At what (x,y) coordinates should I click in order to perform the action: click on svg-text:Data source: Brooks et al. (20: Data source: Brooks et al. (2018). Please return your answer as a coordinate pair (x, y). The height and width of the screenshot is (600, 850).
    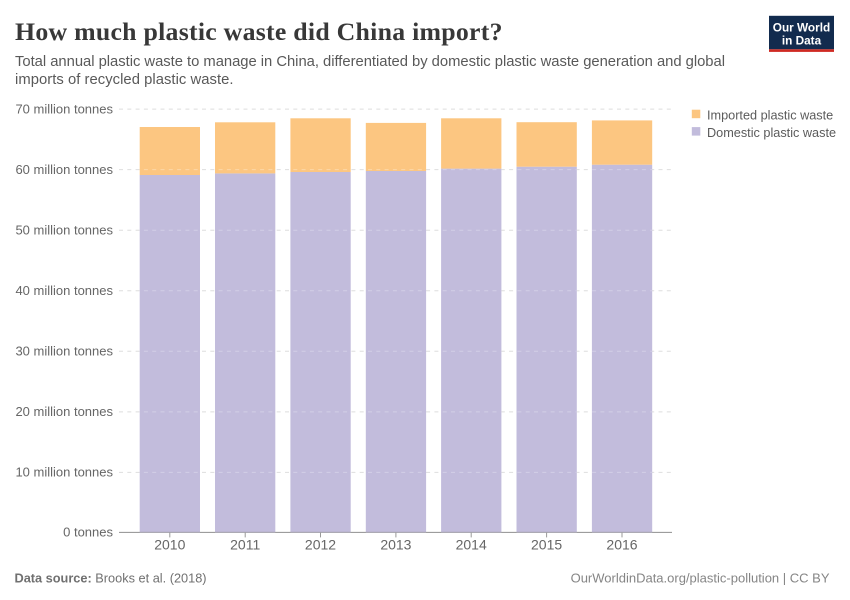
    Looking at the image, I should click on (111, 578).